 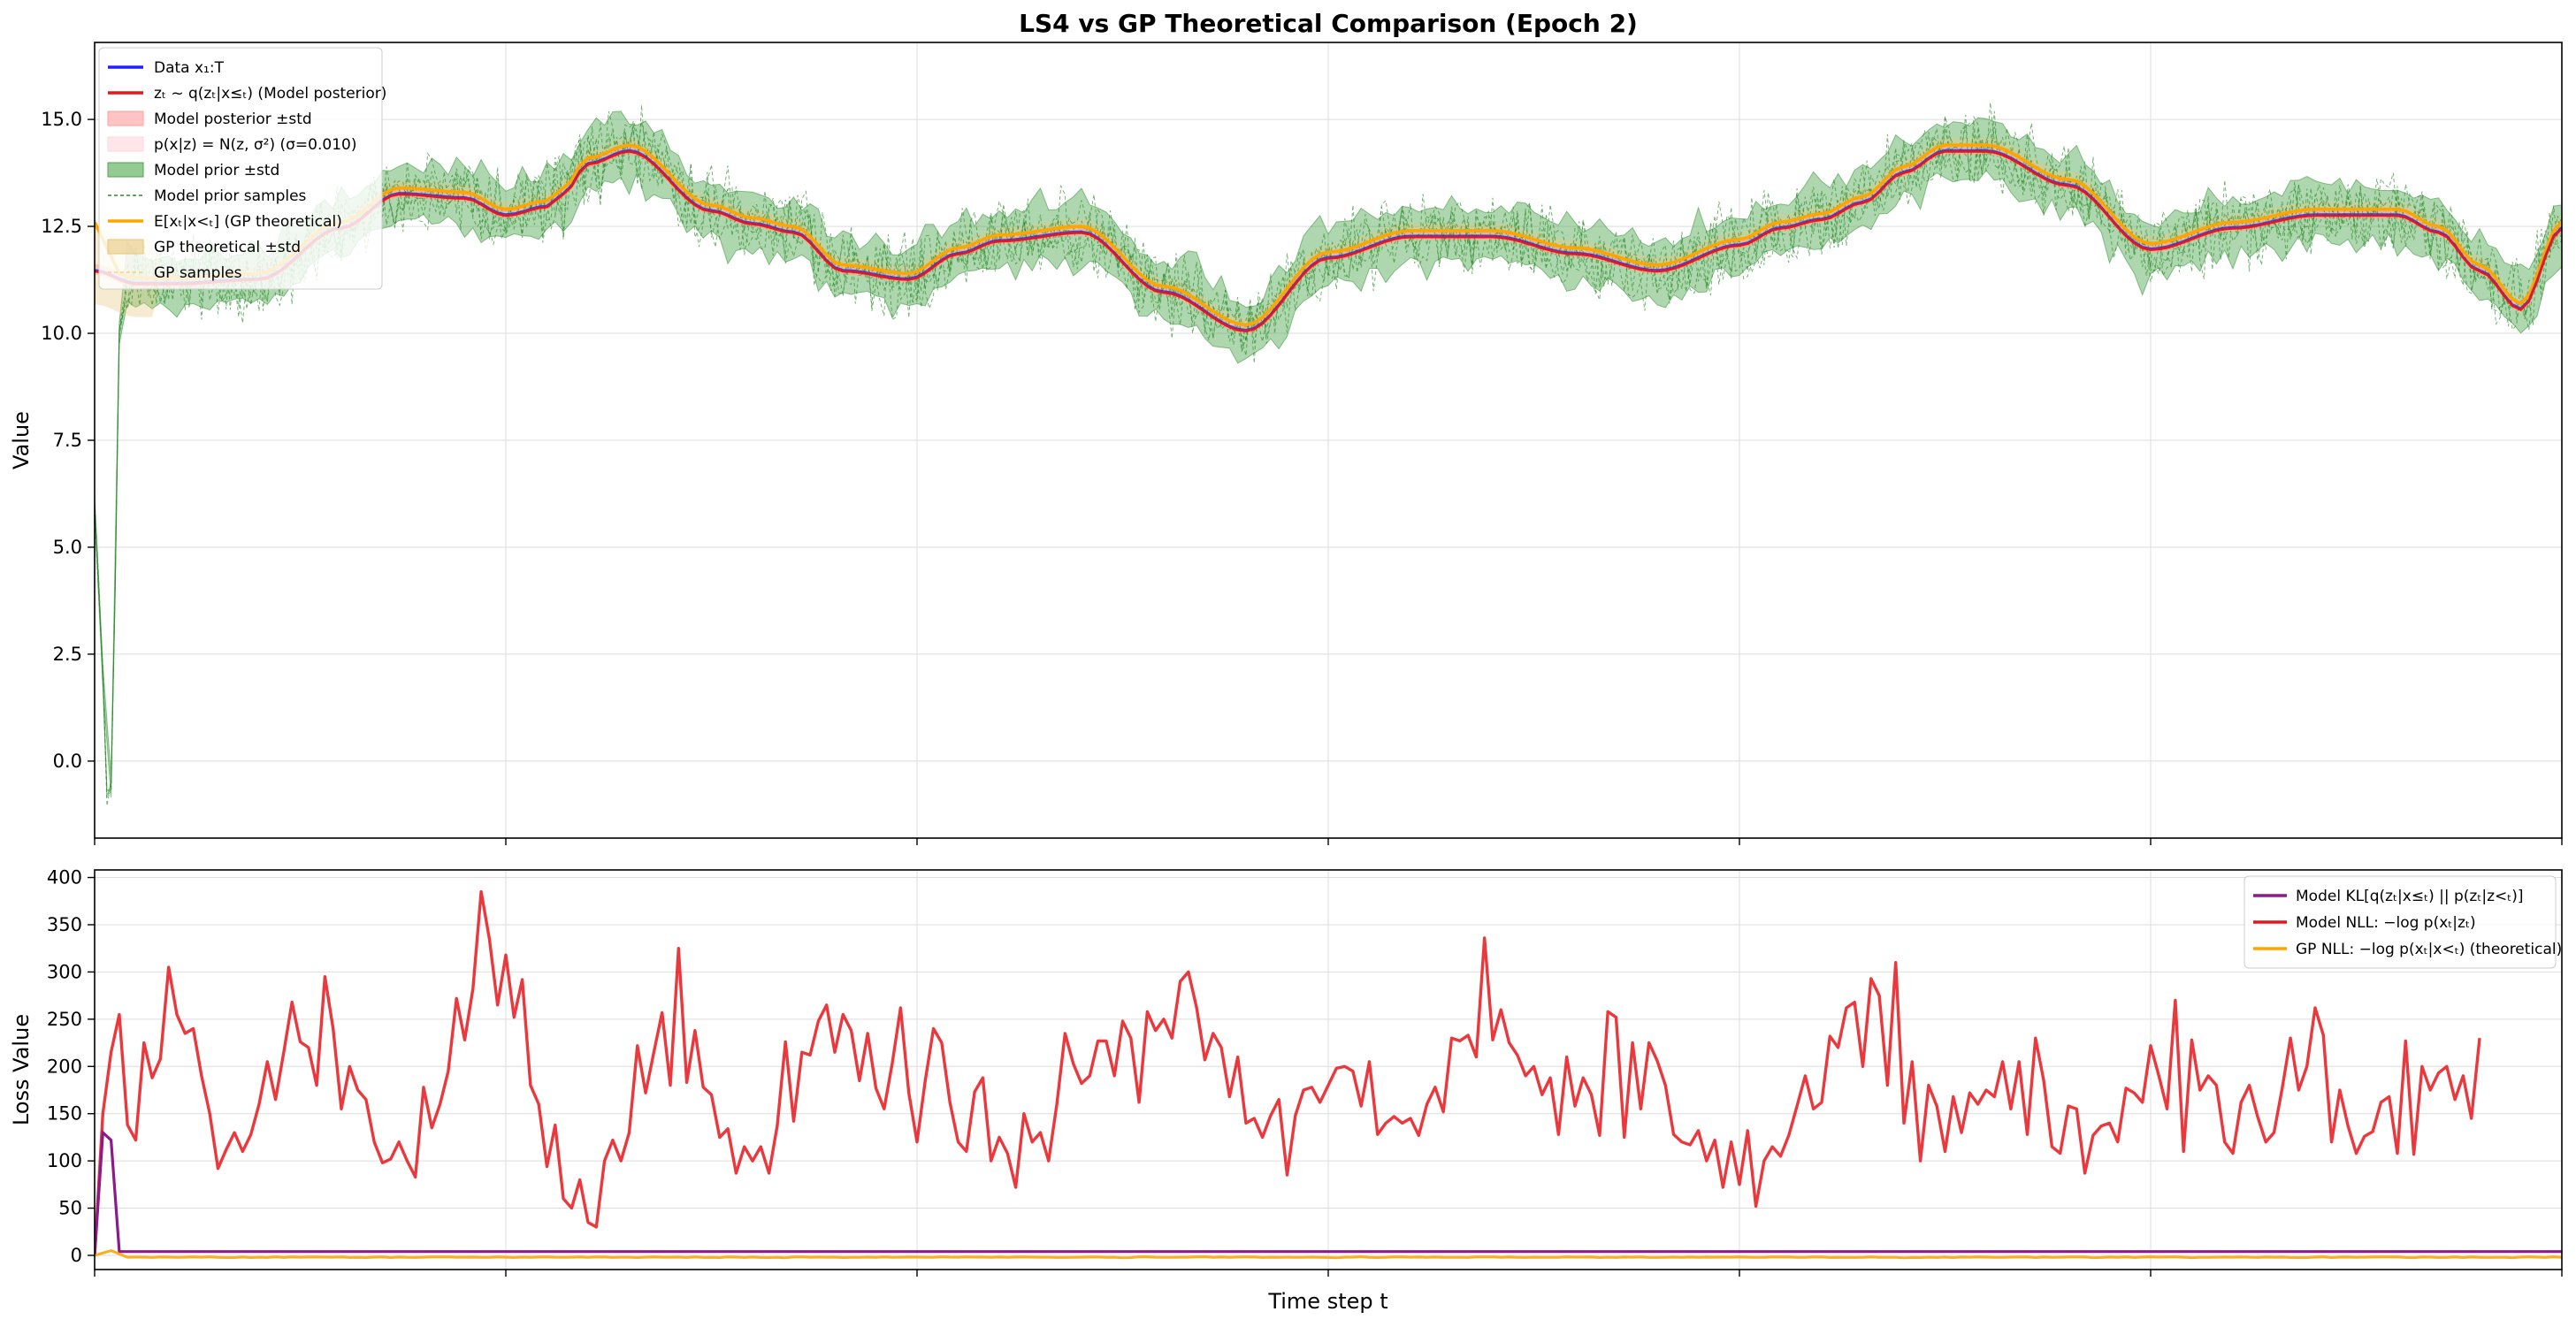 I want to click on bottom-legend-label: Model KL[q(zₜ|x≤ₜ) || p(zₜ|z<ₜ)], so click(x=2410, y=896).